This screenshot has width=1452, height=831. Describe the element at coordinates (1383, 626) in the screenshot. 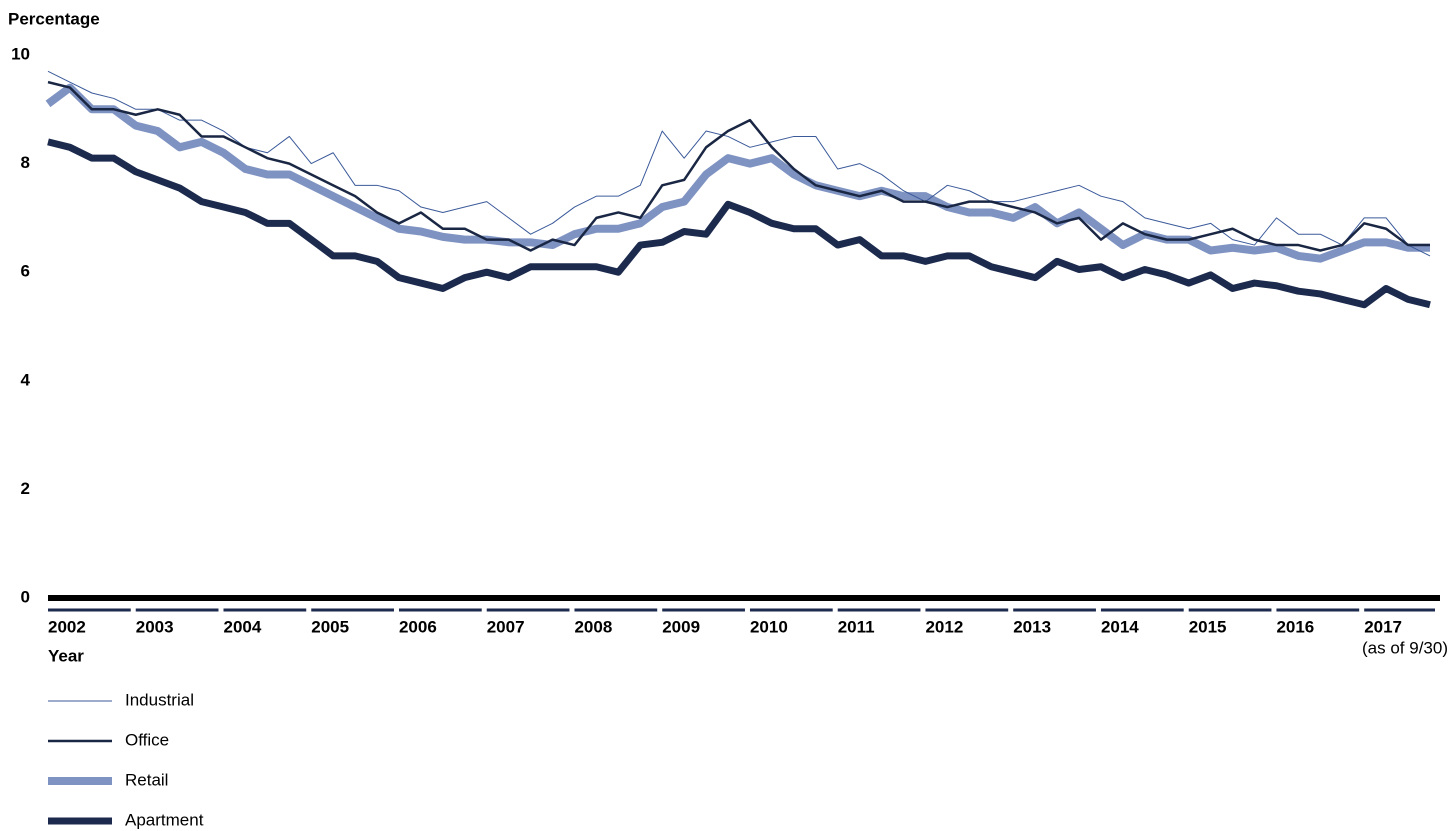

I see `x-tick-label: 2017` at that location.